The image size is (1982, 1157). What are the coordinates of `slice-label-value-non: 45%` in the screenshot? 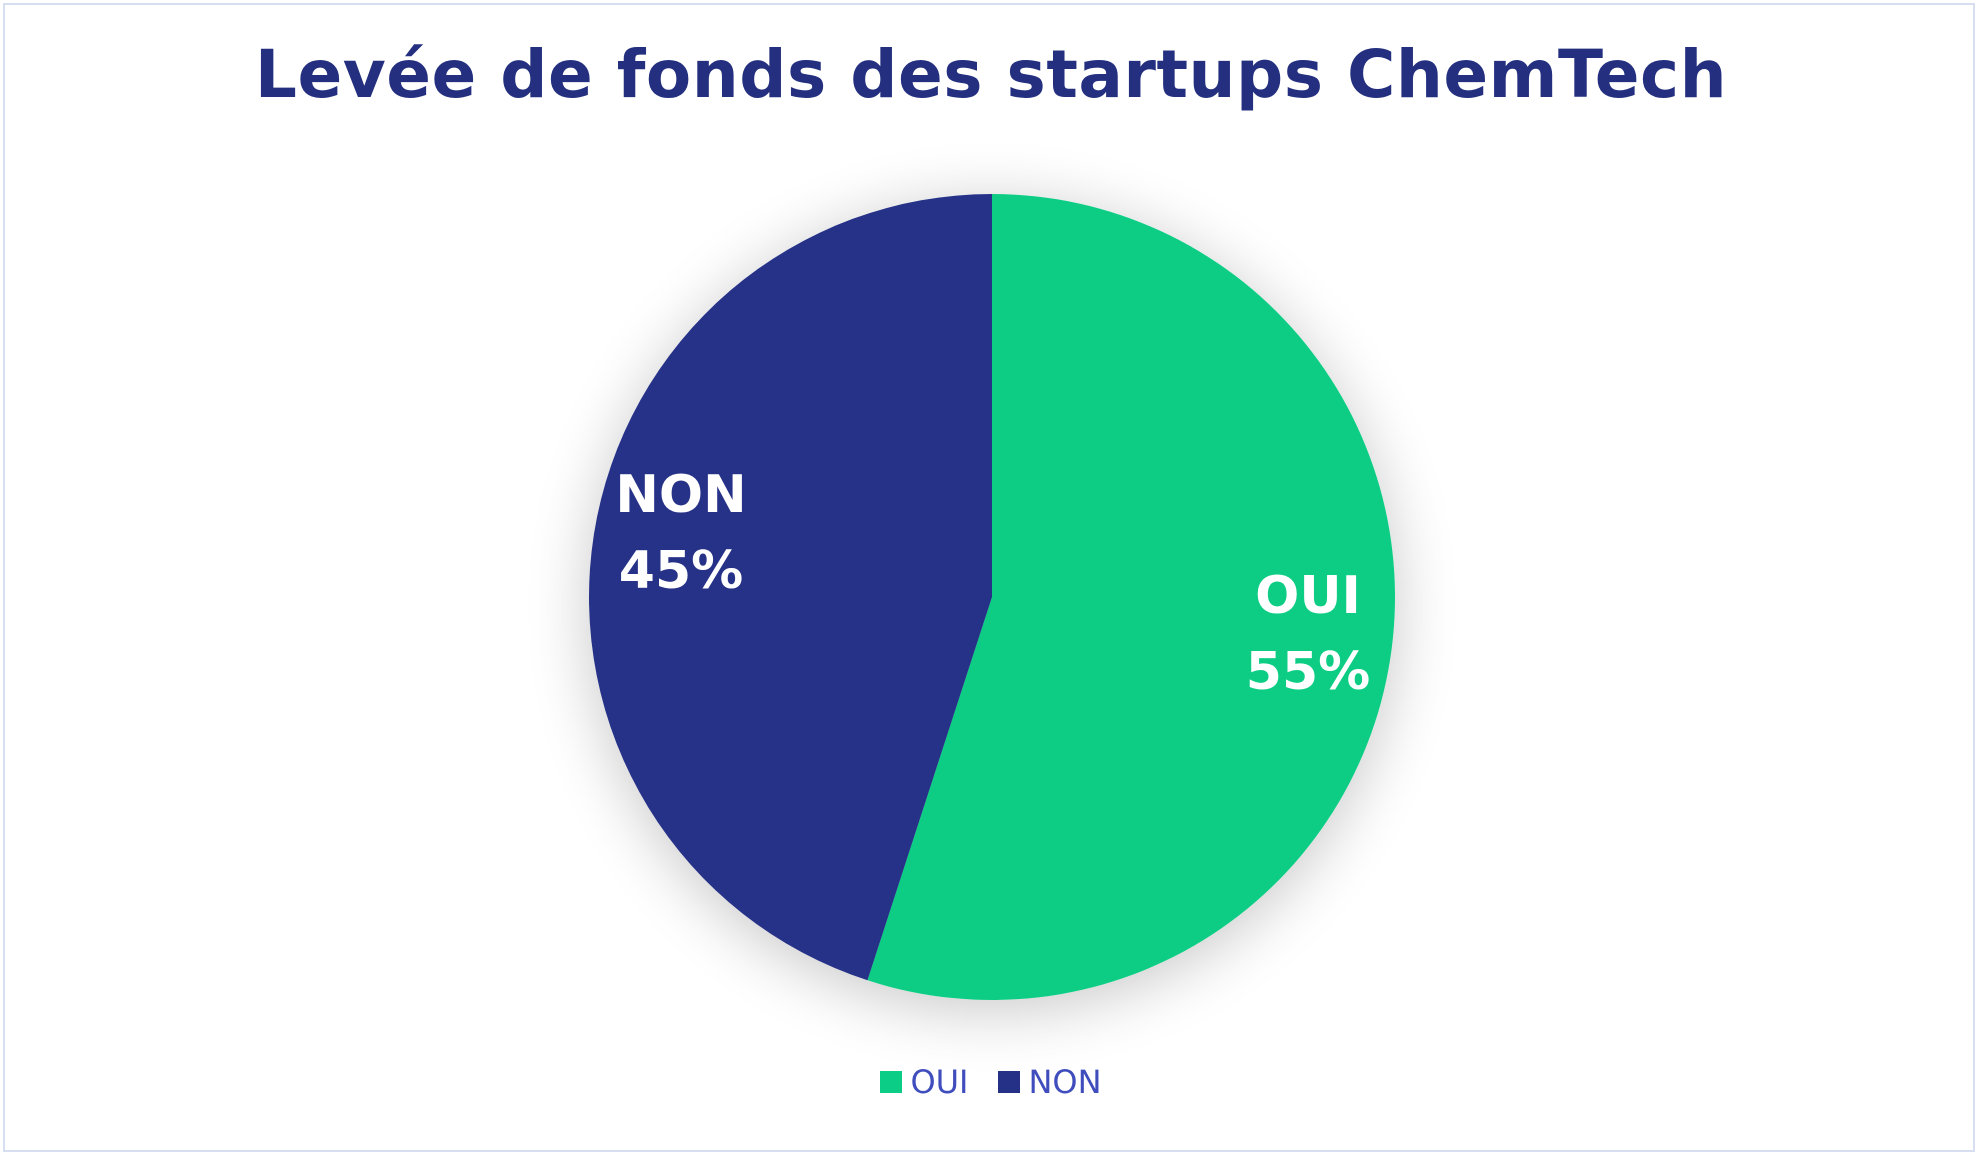 It's located at (681, 571).